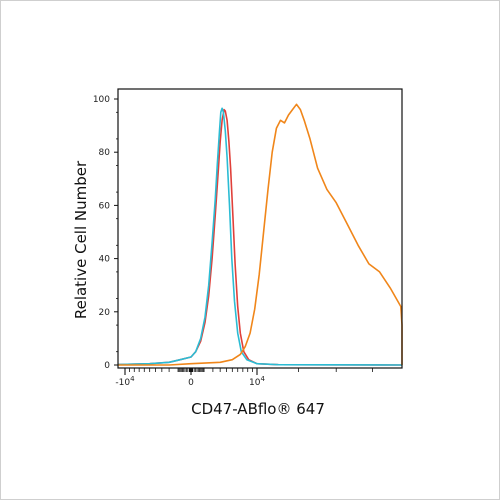  Describe the element at coordinates (105, 153) in the screenshot. I see `y-tick-label: 80` at that location.